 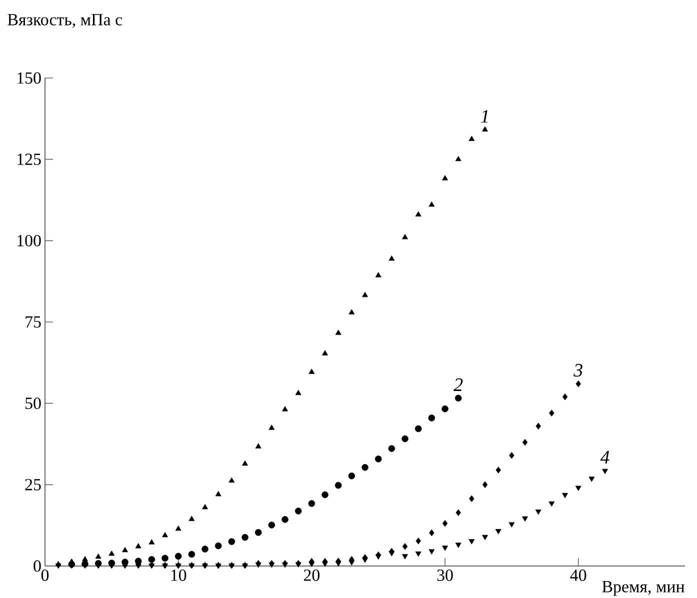 I want to click on series-label: 4, so click(x=605, y=457).